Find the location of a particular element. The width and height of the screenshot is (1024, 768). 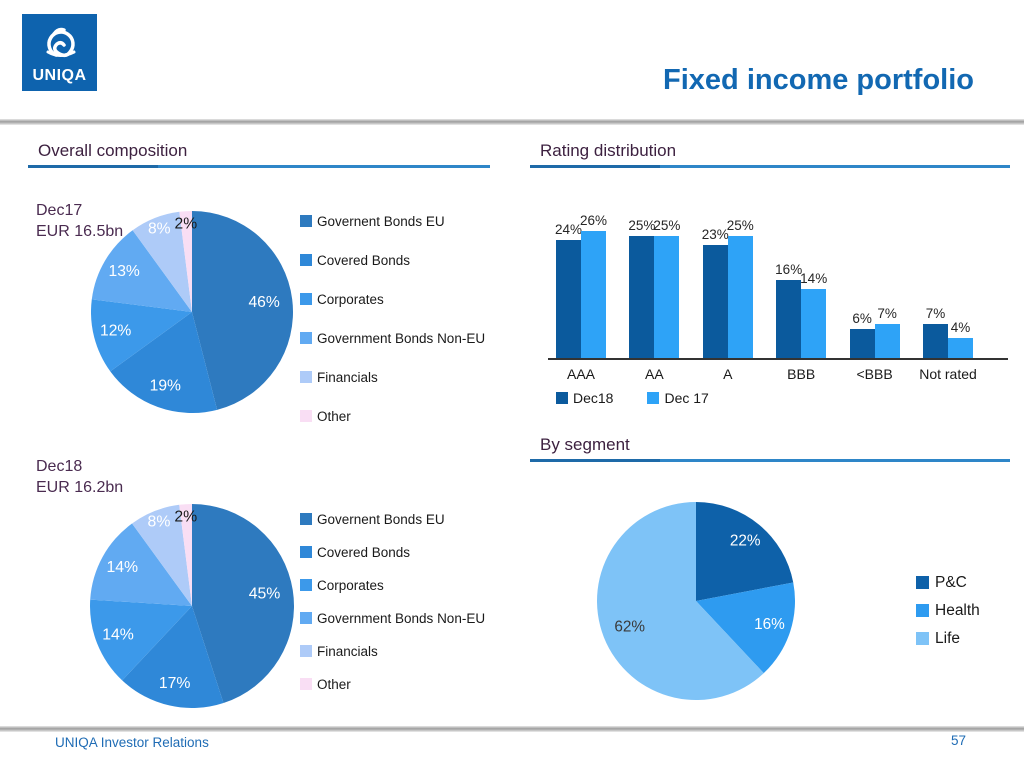

bar-category-label-a: A is located at coordinates (728, 374).